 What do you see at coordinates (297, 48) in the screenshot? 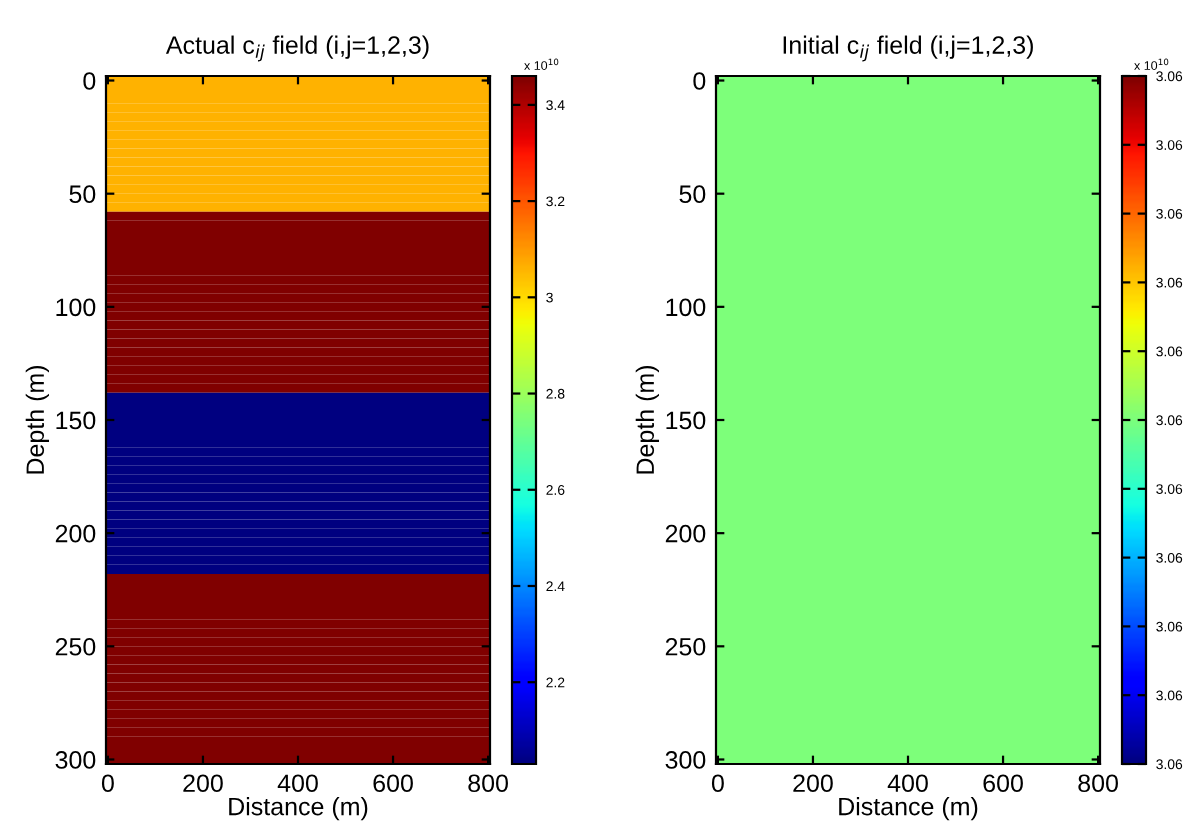
I see `chart-title: Actual c$_{ij}$ field (i,j=1,2,3)` at bounding box center [297, 48].